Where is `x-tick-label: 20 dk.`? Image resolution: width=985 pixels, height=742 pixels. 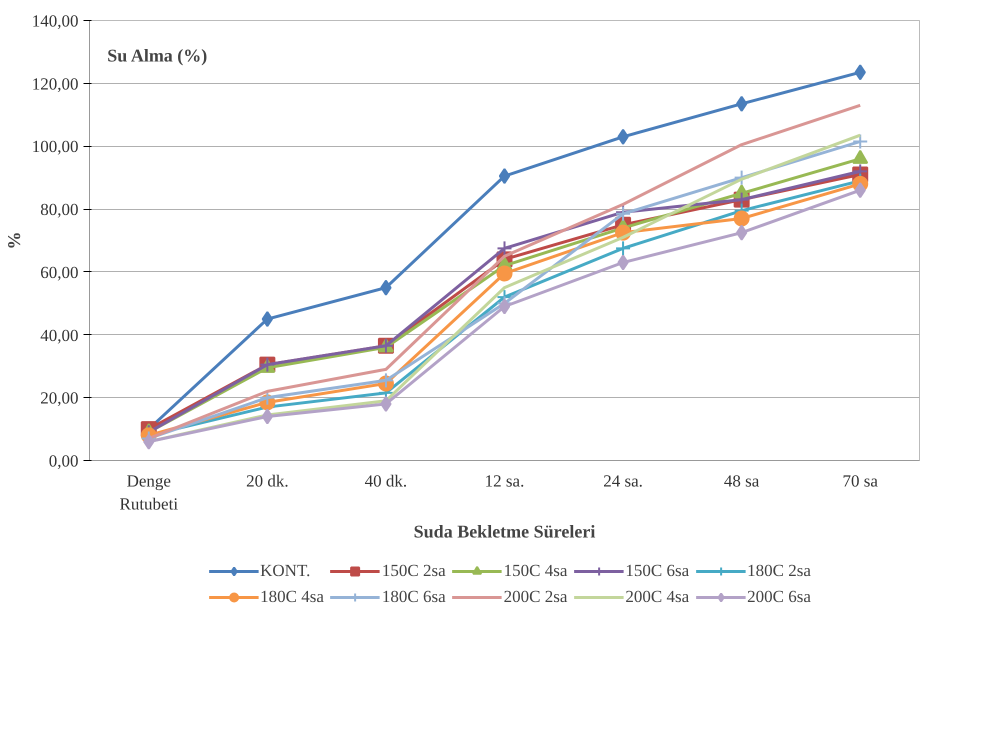
x-tick-label: 20 dk. is located at coordinates (267, 481).